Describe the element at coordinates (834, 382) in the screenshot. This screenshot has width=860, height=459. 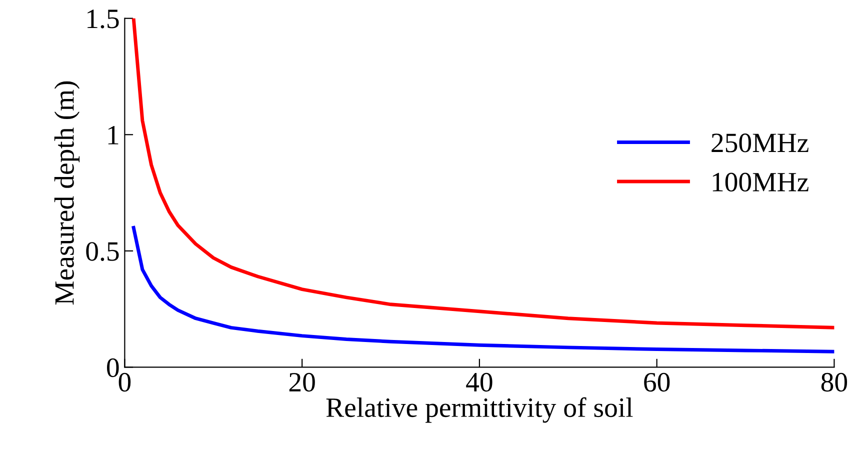
I see `x-tick-label: 80` at that location.